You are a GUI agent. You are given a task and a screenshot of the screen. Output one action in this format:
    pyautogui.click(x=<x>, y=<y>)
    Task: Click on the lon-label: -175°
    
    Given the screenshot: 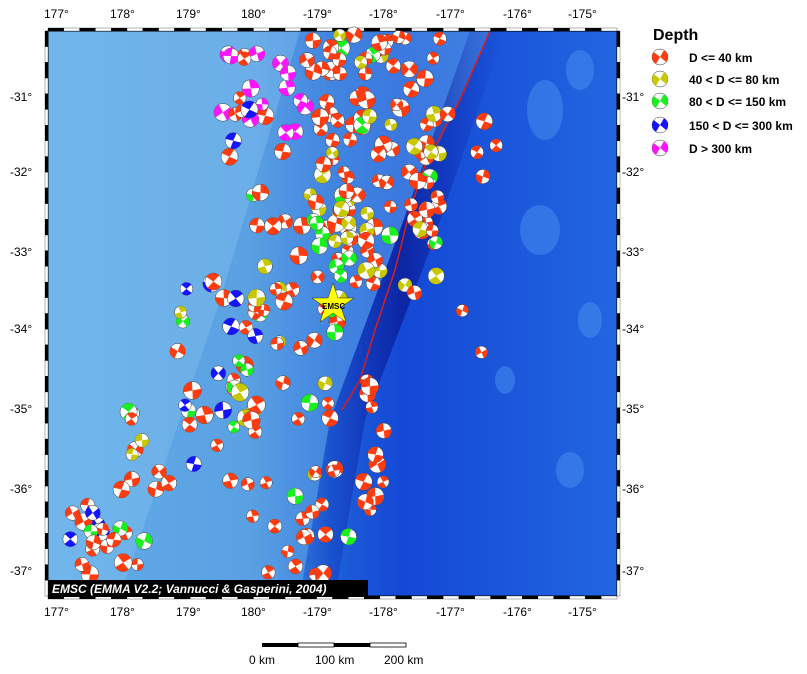 What is the action you would take?
    pyautogui.click(x=582, y=14)
    